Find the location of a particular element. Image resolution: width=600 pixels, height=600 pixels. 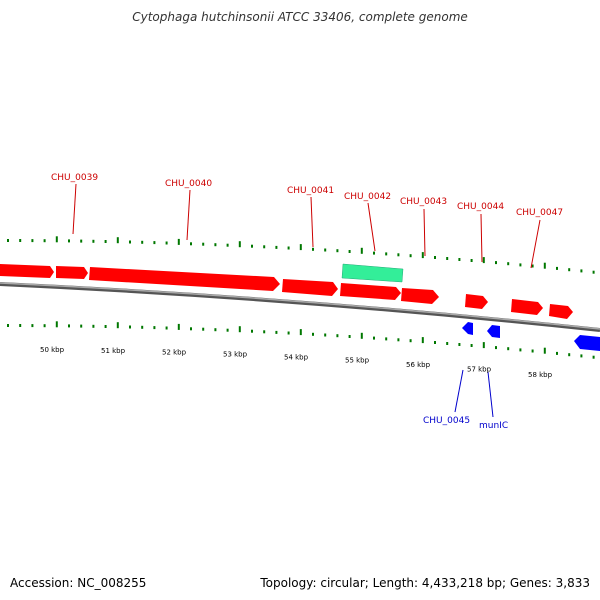

backbone-track is located at coordinates (300, 307).